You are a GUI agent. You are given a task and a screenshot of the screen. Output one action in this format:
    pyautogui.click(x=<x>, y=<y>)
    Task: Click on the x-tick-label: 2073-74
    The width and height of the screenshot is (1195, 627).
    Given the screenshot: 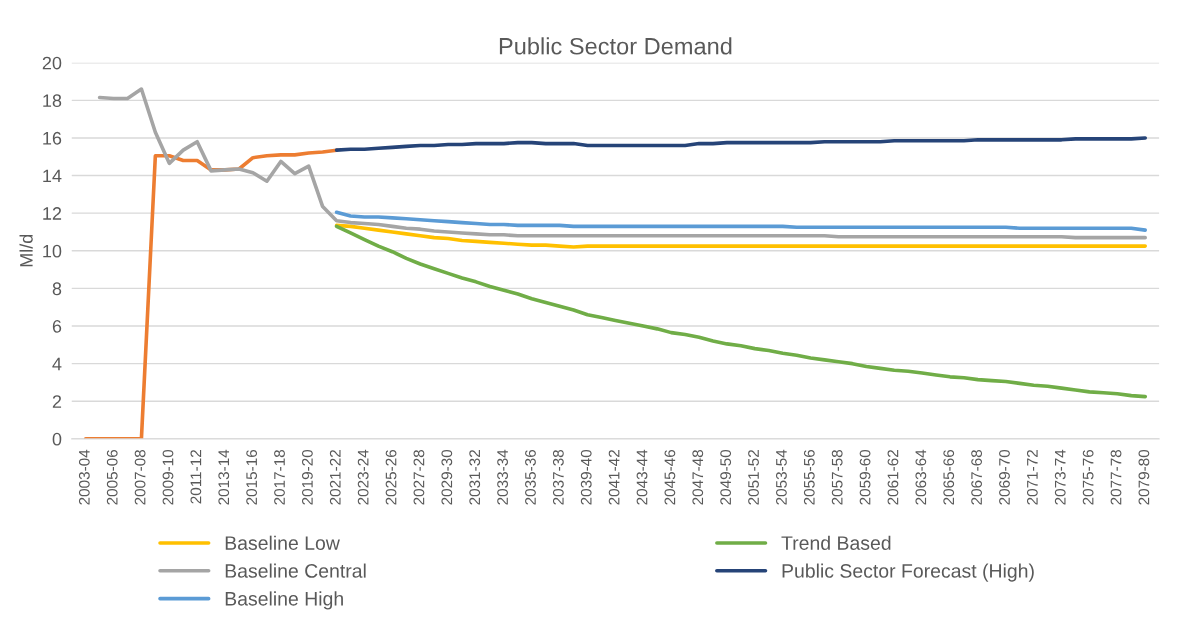 What is the action you would take?
    pyautogui.click(x=1060, y=477)
    